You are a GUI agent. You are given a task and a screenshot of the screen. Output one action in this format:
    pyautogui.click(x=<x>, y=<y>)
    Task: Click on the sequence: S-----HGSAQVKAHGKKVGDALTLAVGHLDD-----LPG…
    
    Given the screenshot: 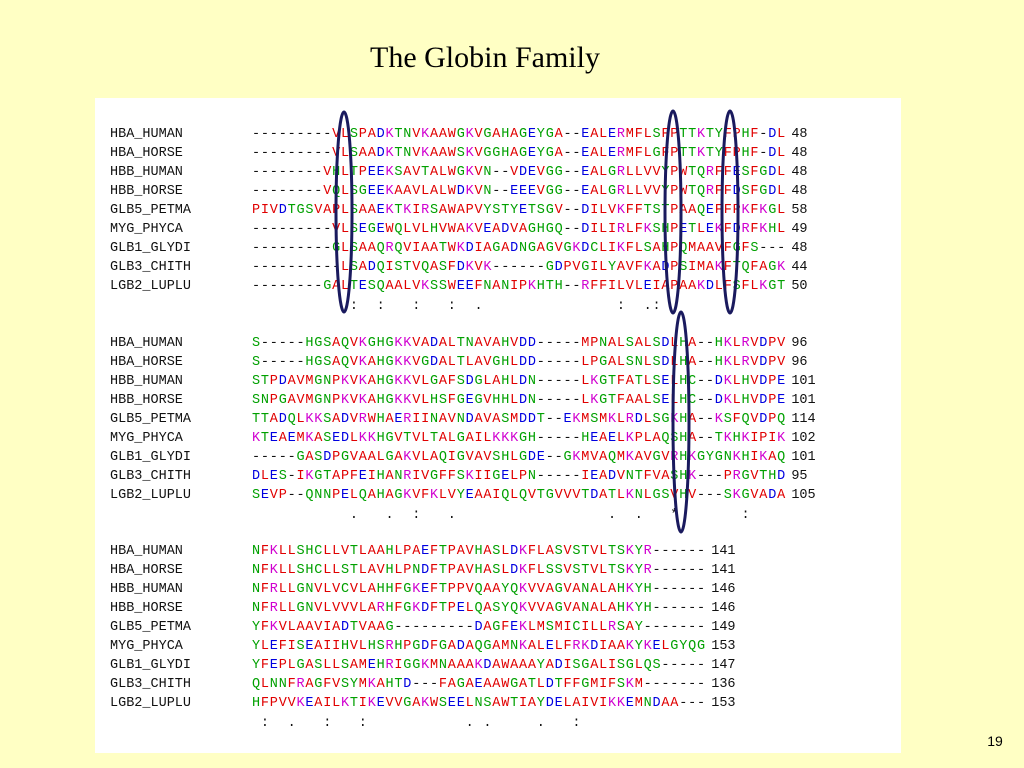 What is the action you would take?
    pyautogui.click(x=519, y=362)
    